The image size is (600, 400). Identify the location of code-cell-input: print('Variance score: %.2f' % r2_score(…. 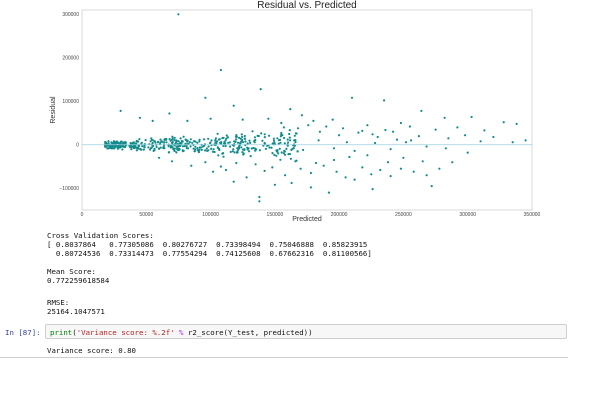
(306, 331).